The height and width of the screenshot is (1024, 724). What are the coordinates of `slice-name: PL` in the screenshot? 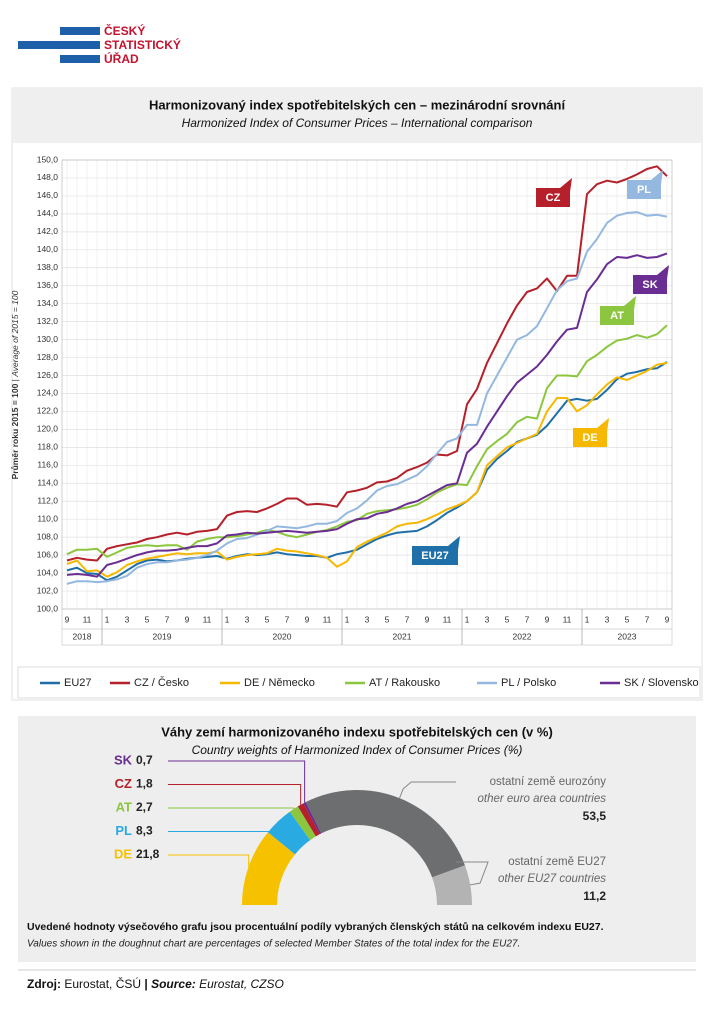 It's located at (123, 830).